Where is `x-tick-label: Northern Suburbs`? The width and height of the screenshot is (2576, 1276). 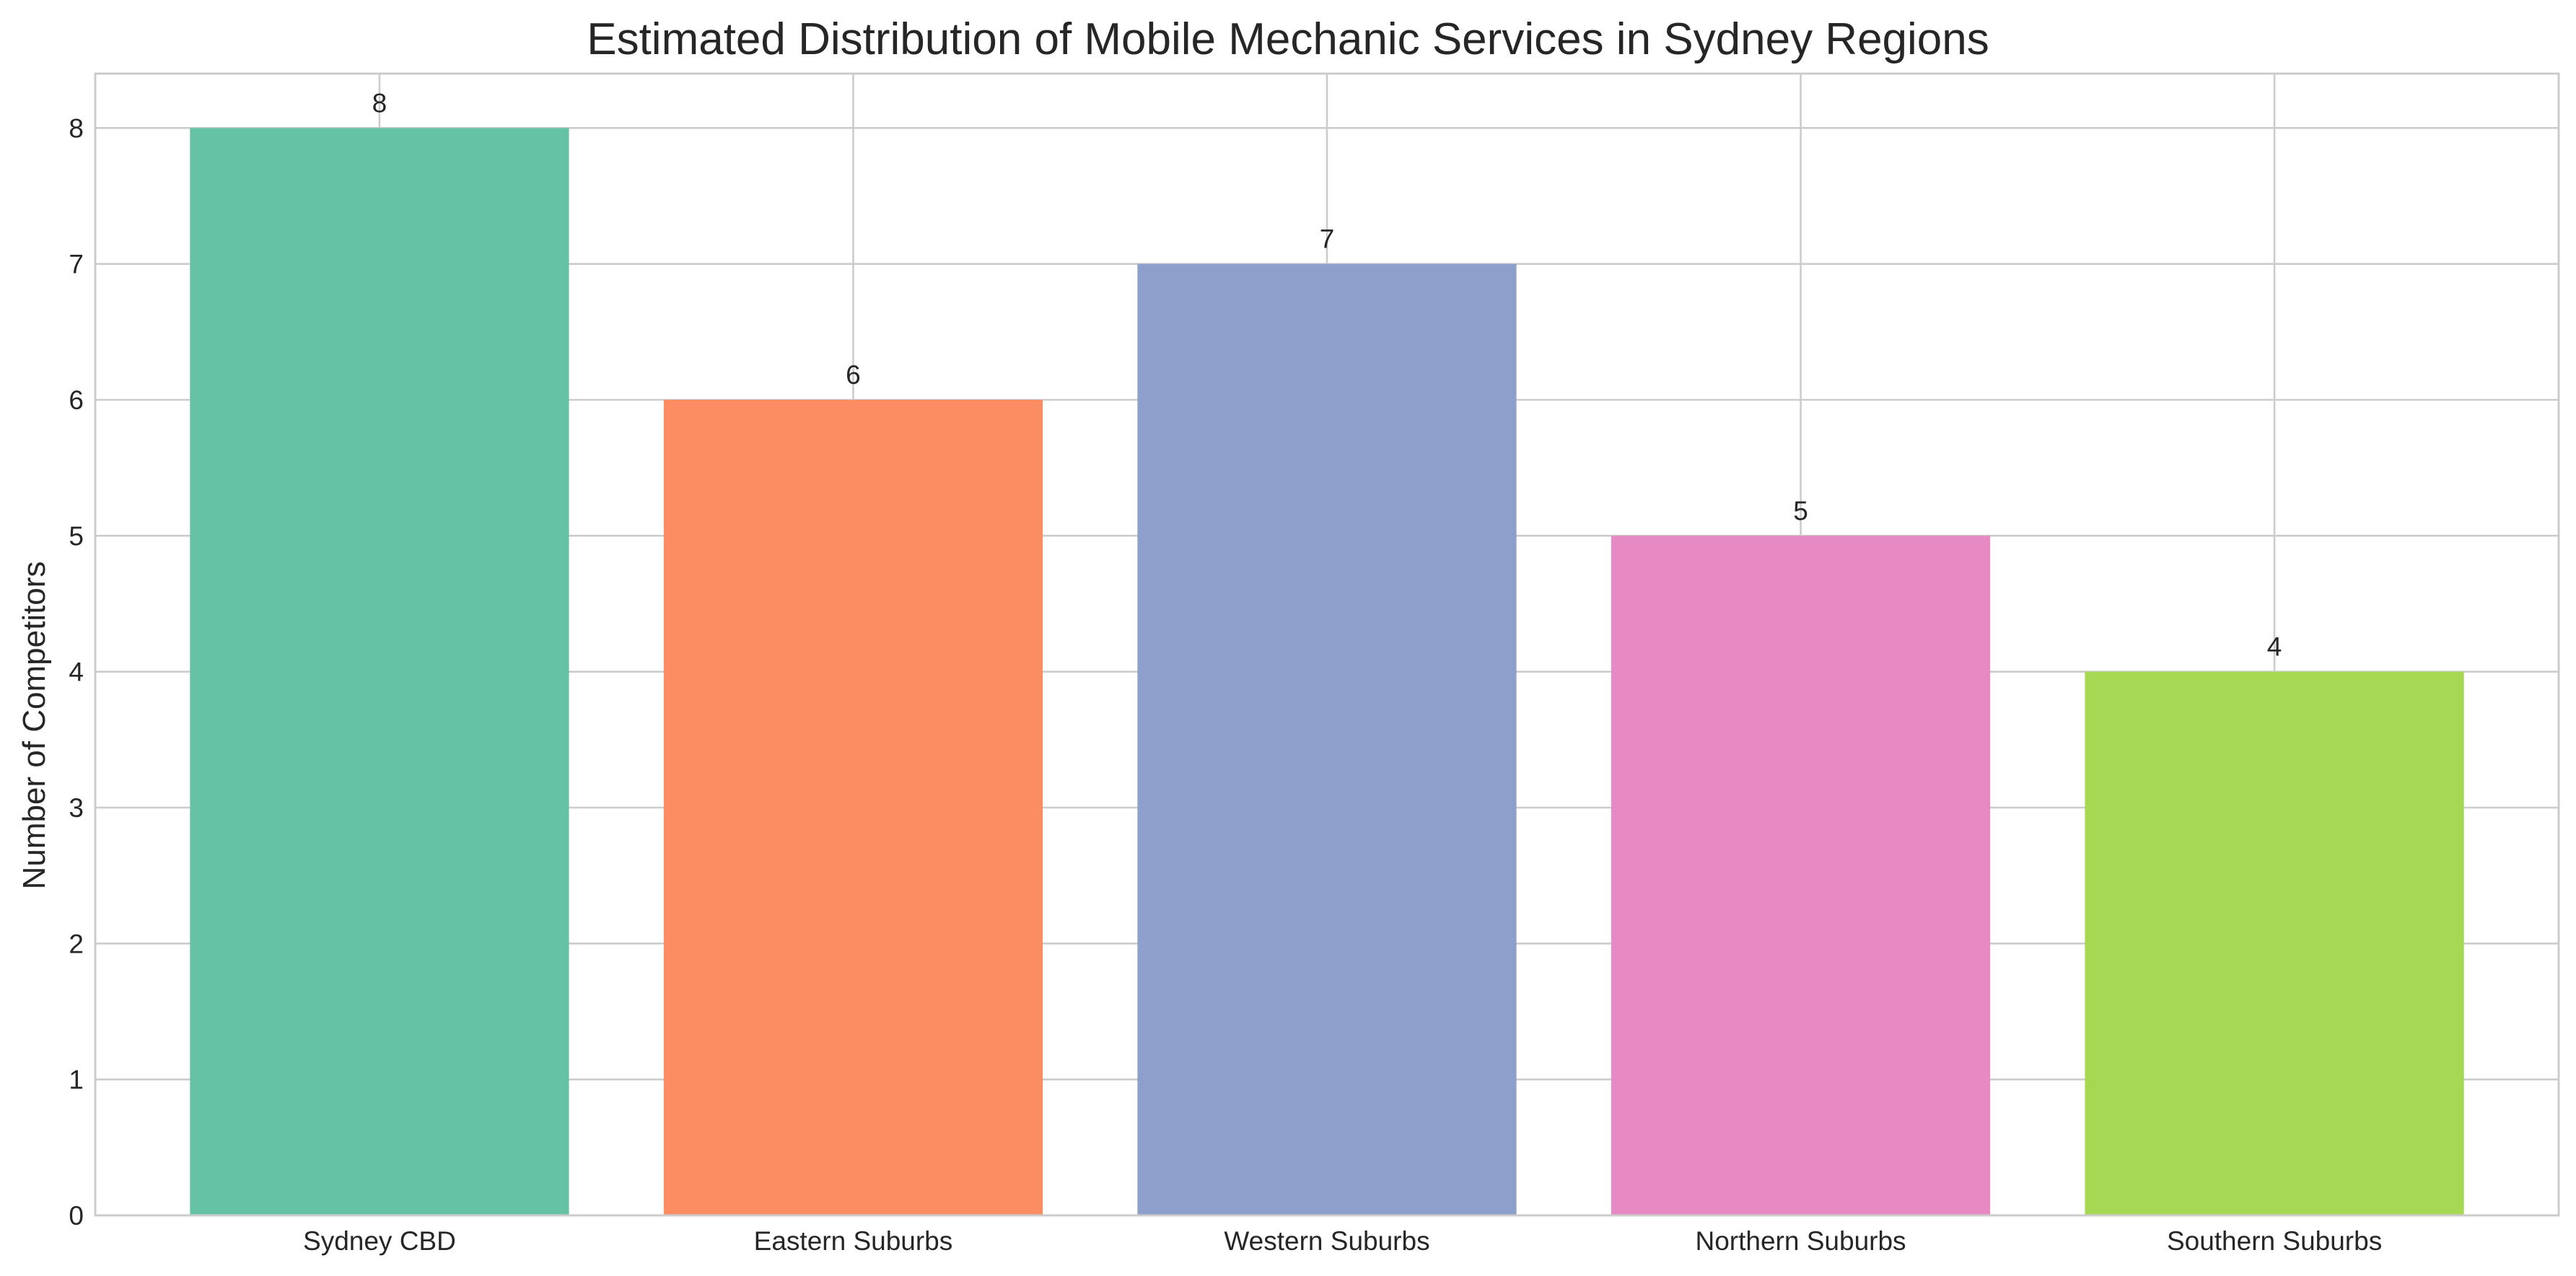 x-tick-label: Northern Suburbs is located at coordinates (1801, 1241).